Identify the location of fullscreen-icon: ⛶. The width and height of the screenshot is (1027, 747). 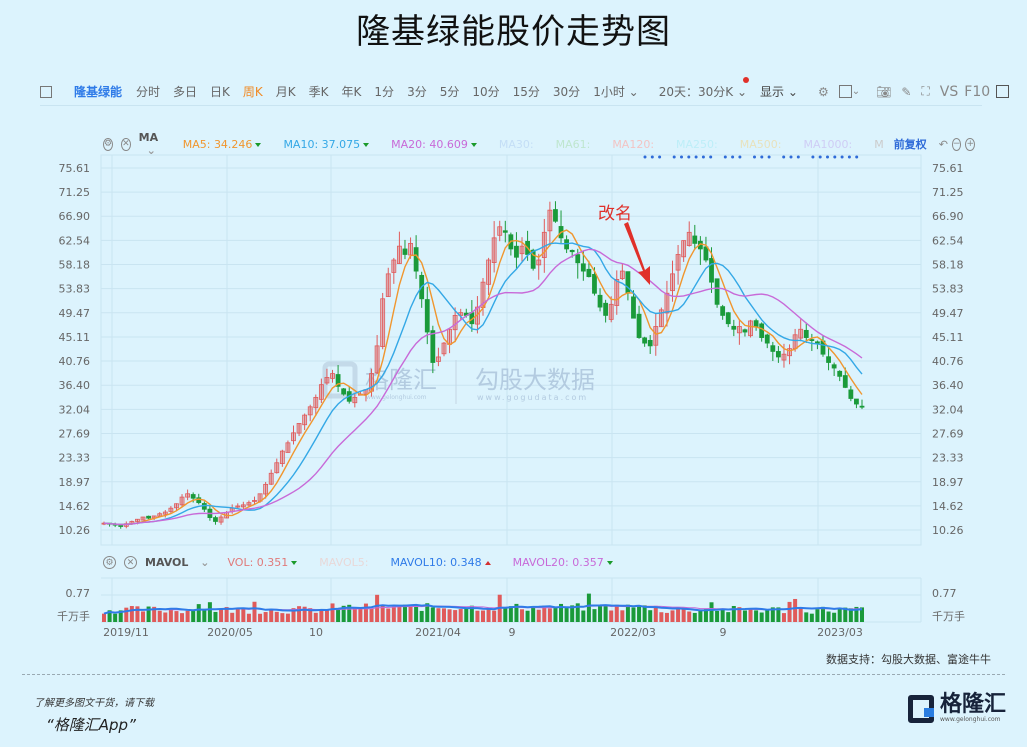
(925, 91).